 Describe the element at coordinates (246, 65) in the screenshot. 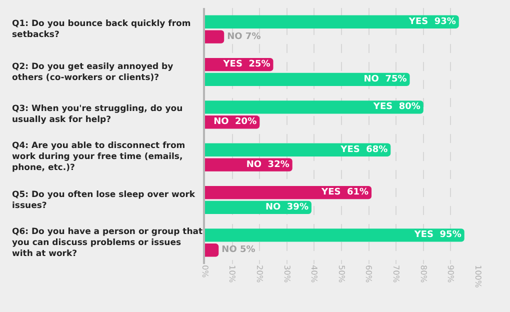

I see `data-label: YES 25%` at that location.